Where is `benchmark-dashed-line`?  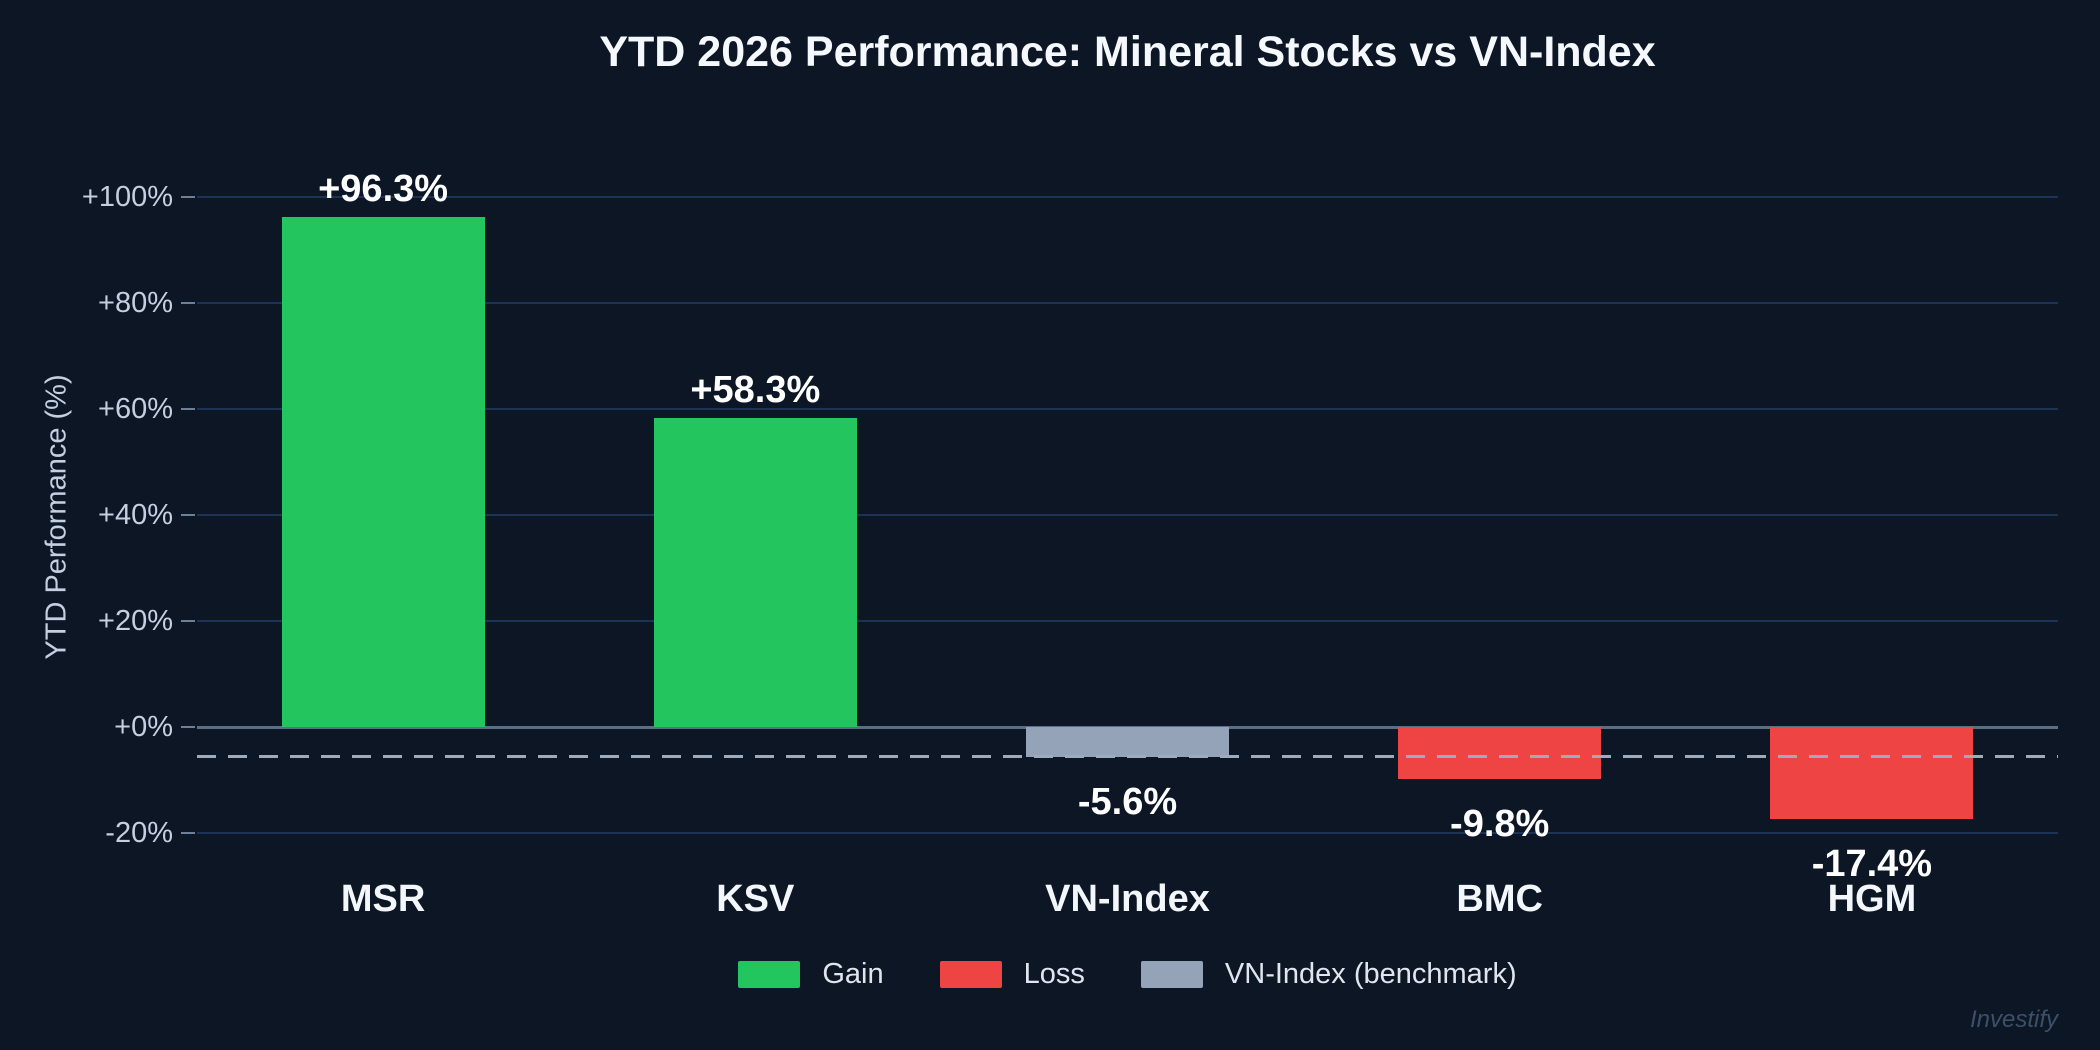 benchmark-dashed-line is located at coordinates (1127, 757).